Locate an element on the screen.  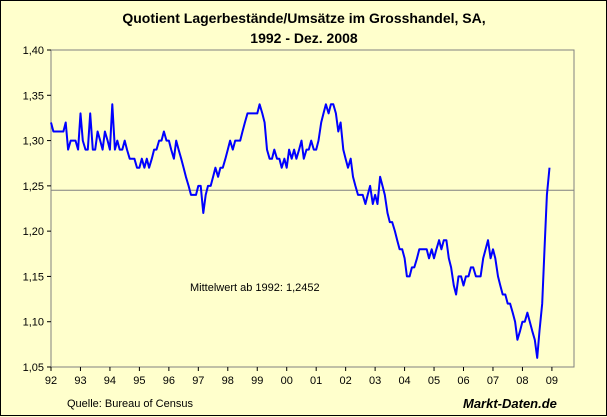
x-tick-label: 02 is located at coordinates (346, 381).